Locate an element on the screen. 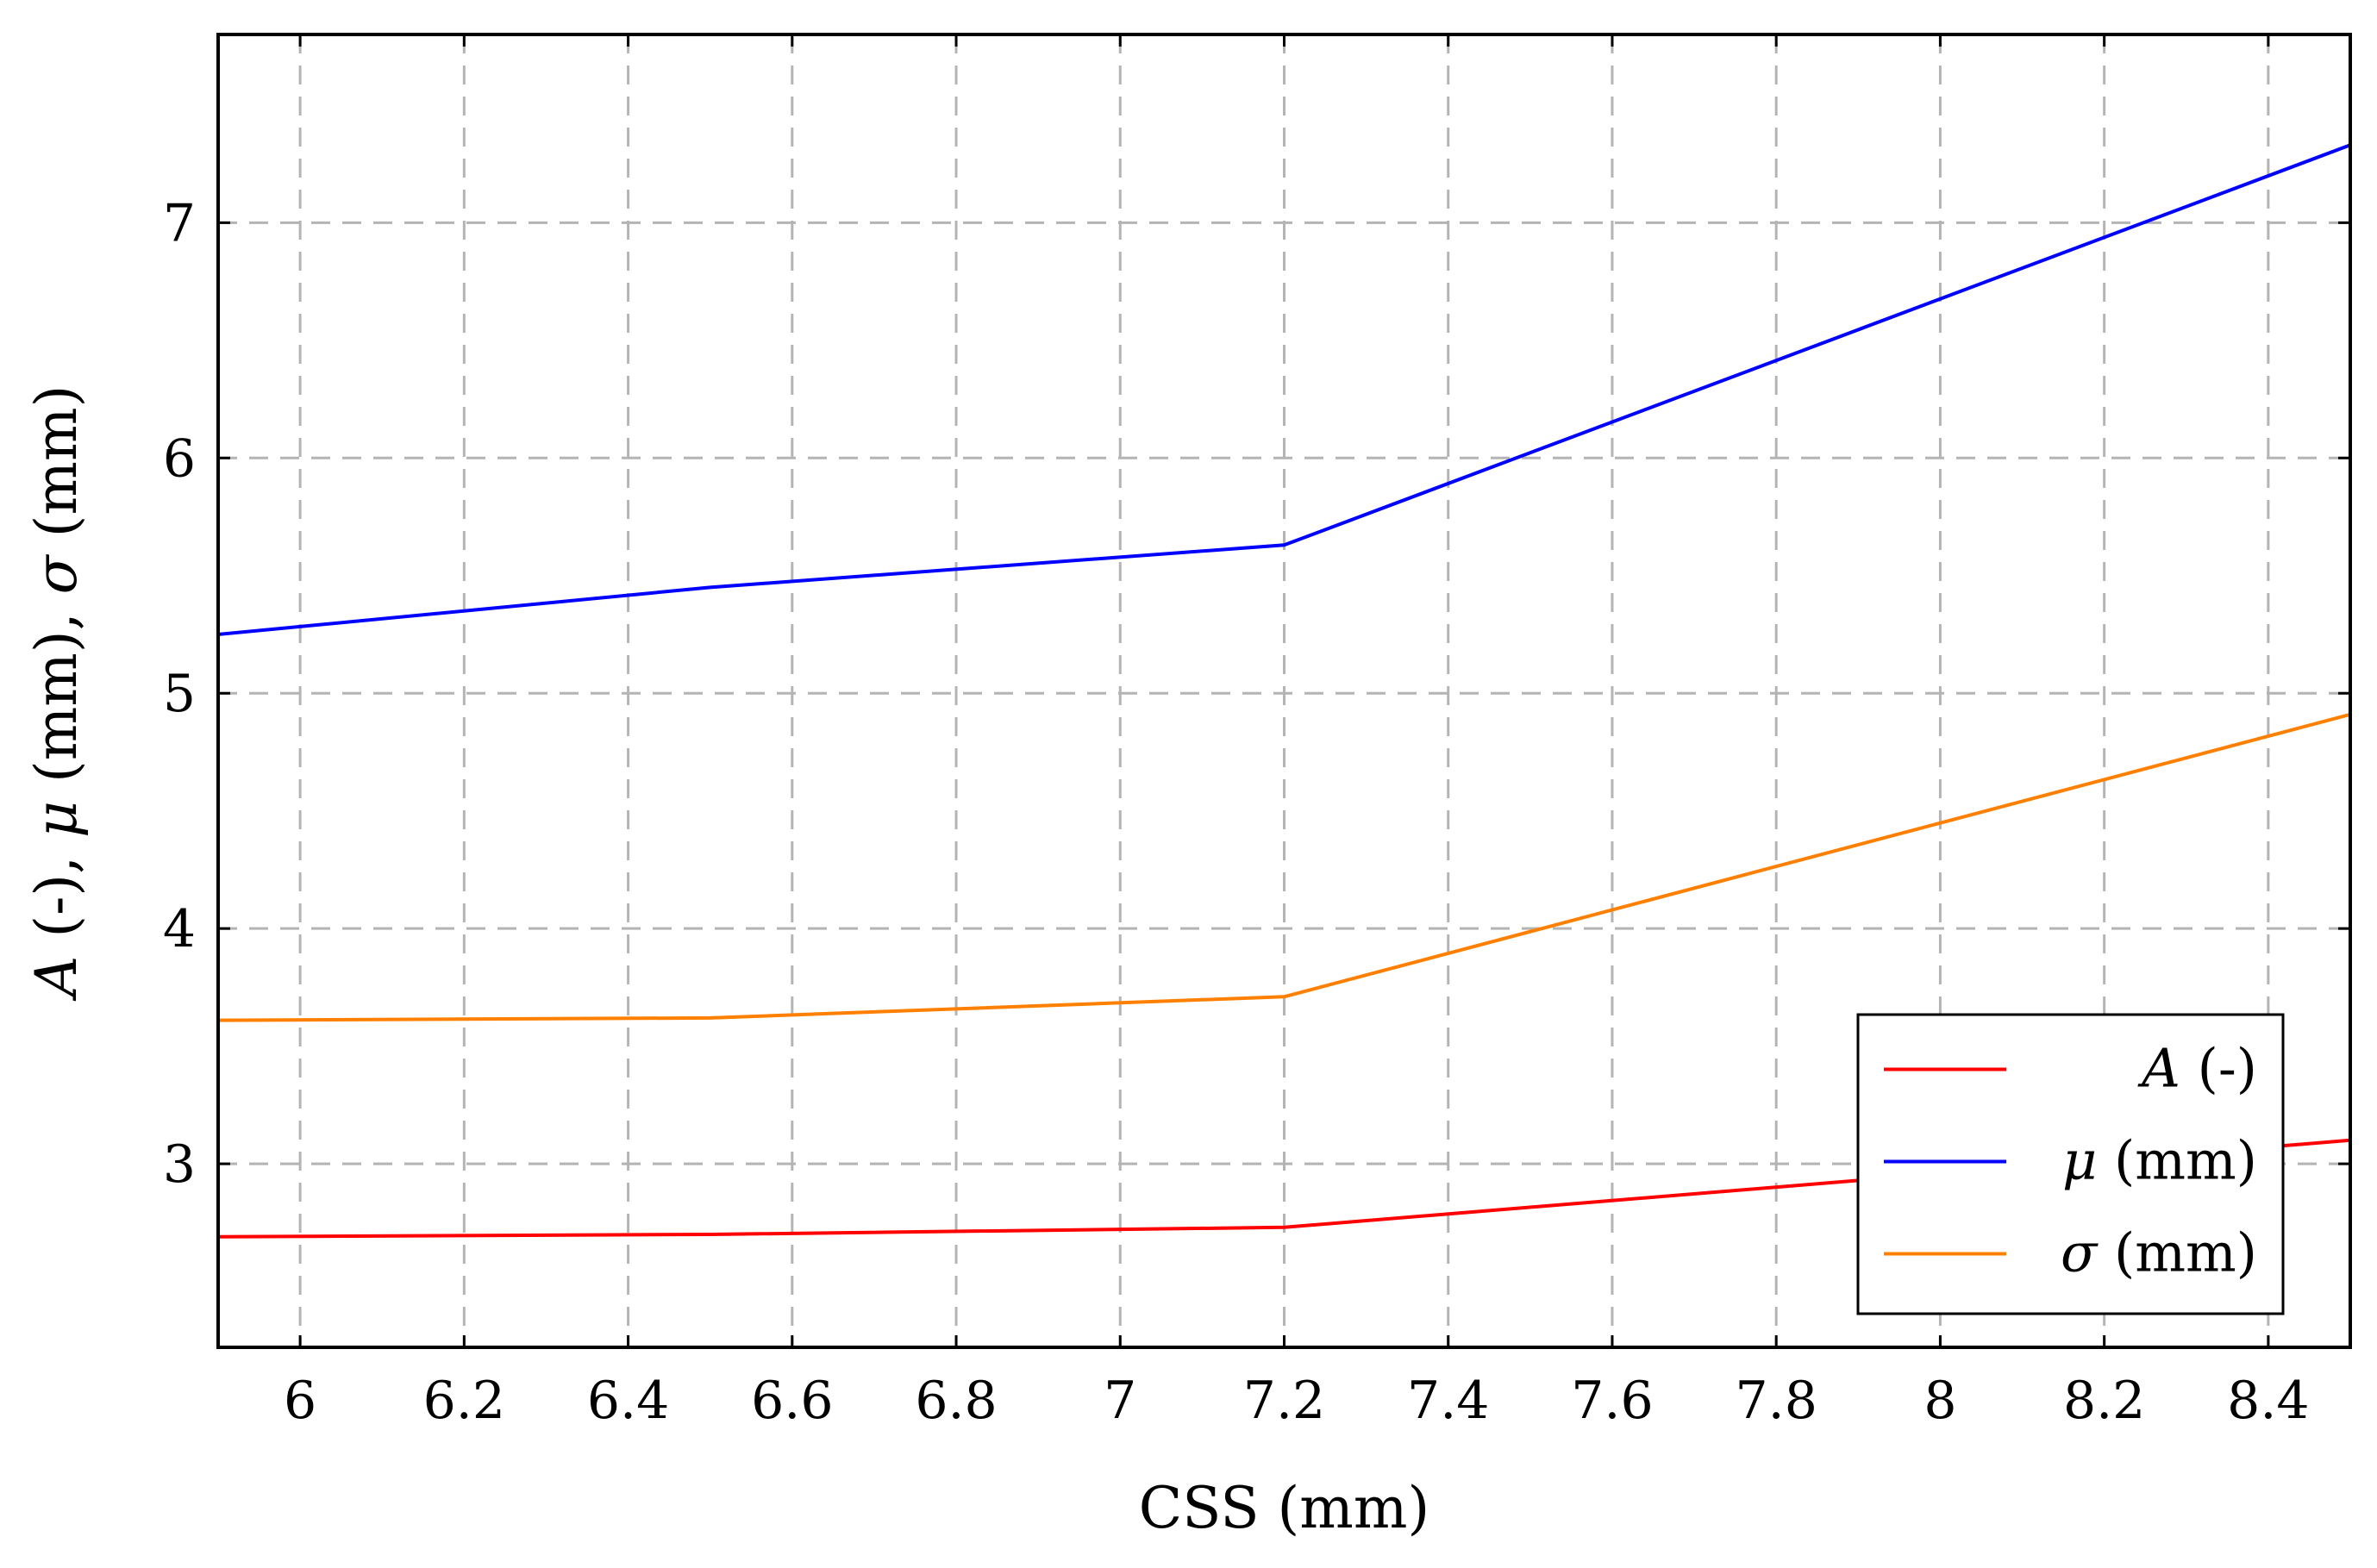 This screenshot has height=1568, width=2377. legend-entry-sigma: σ (mm) is located at coordinates (2070, 1252).